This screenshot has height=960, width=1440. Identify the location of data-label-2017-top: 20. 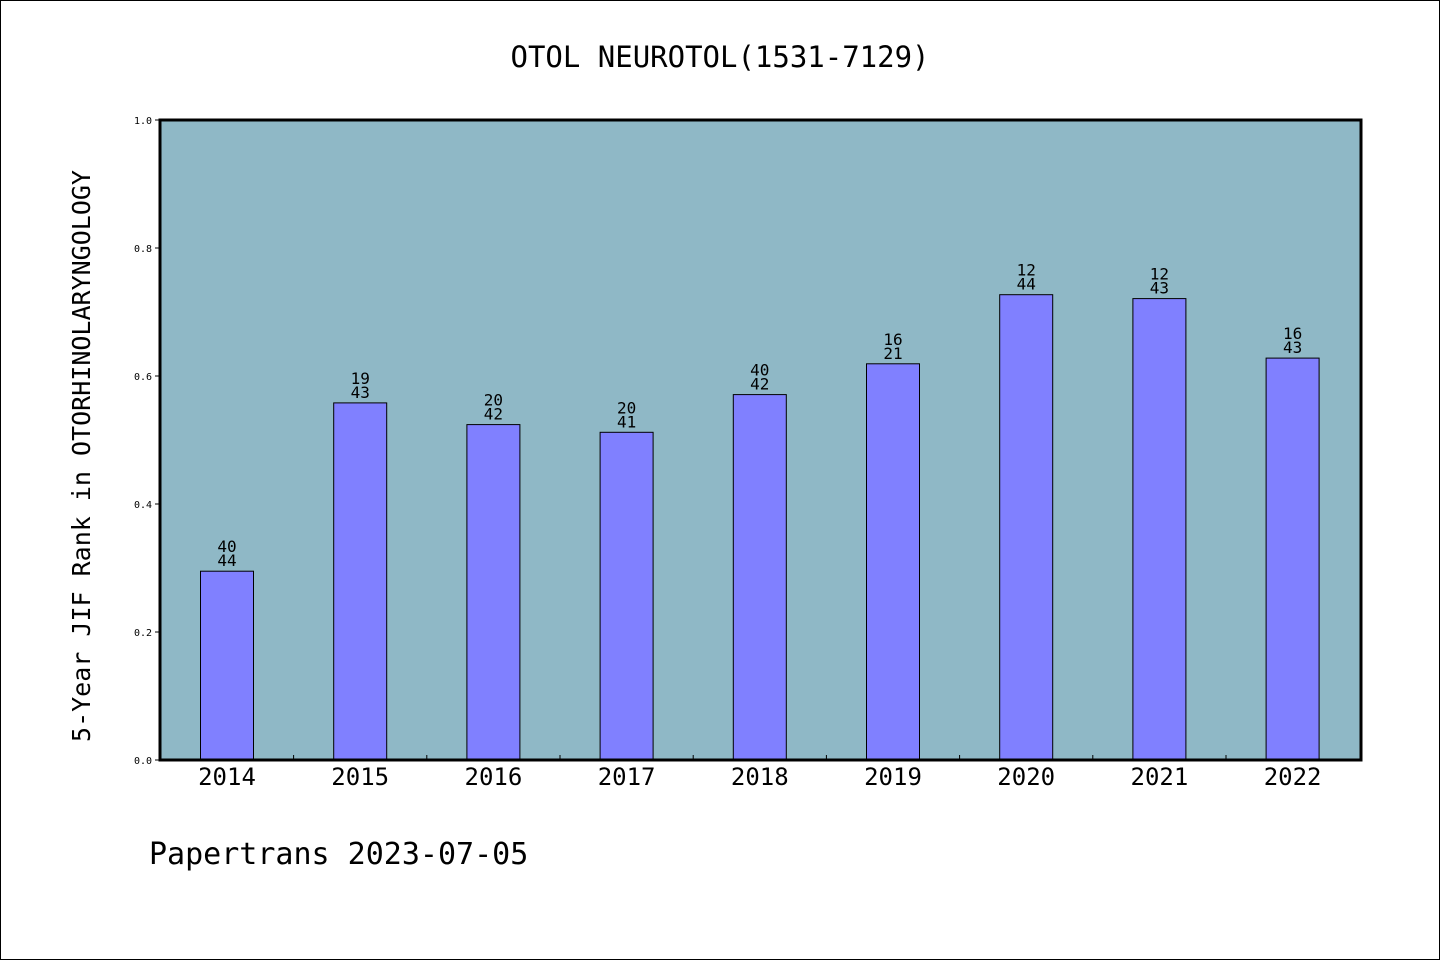
(626, 407).